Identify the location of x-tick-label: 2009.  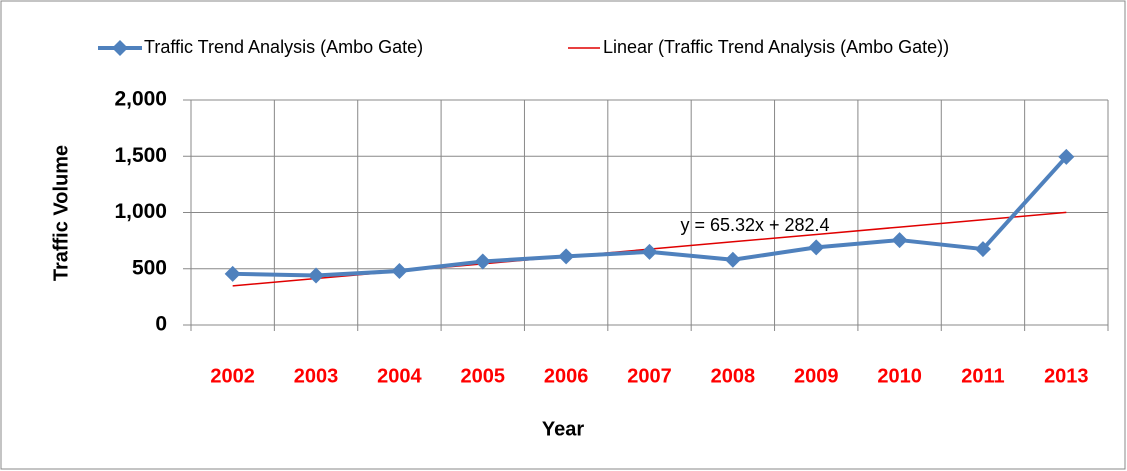
(816, 376).